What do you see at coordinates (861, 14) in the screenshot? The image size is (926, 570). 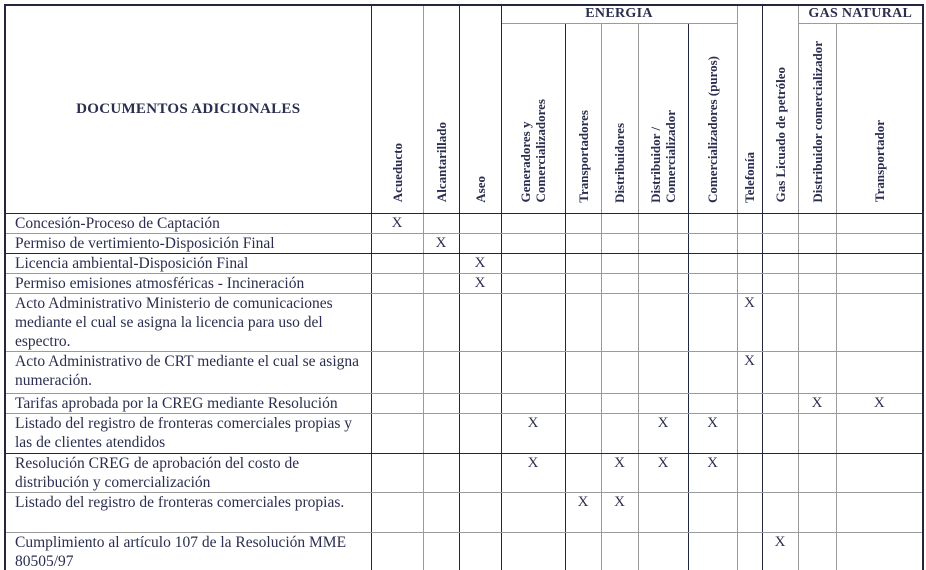 I see `group-header-gas-natural: GAS NATURAL` at bounding box center [861, 14].